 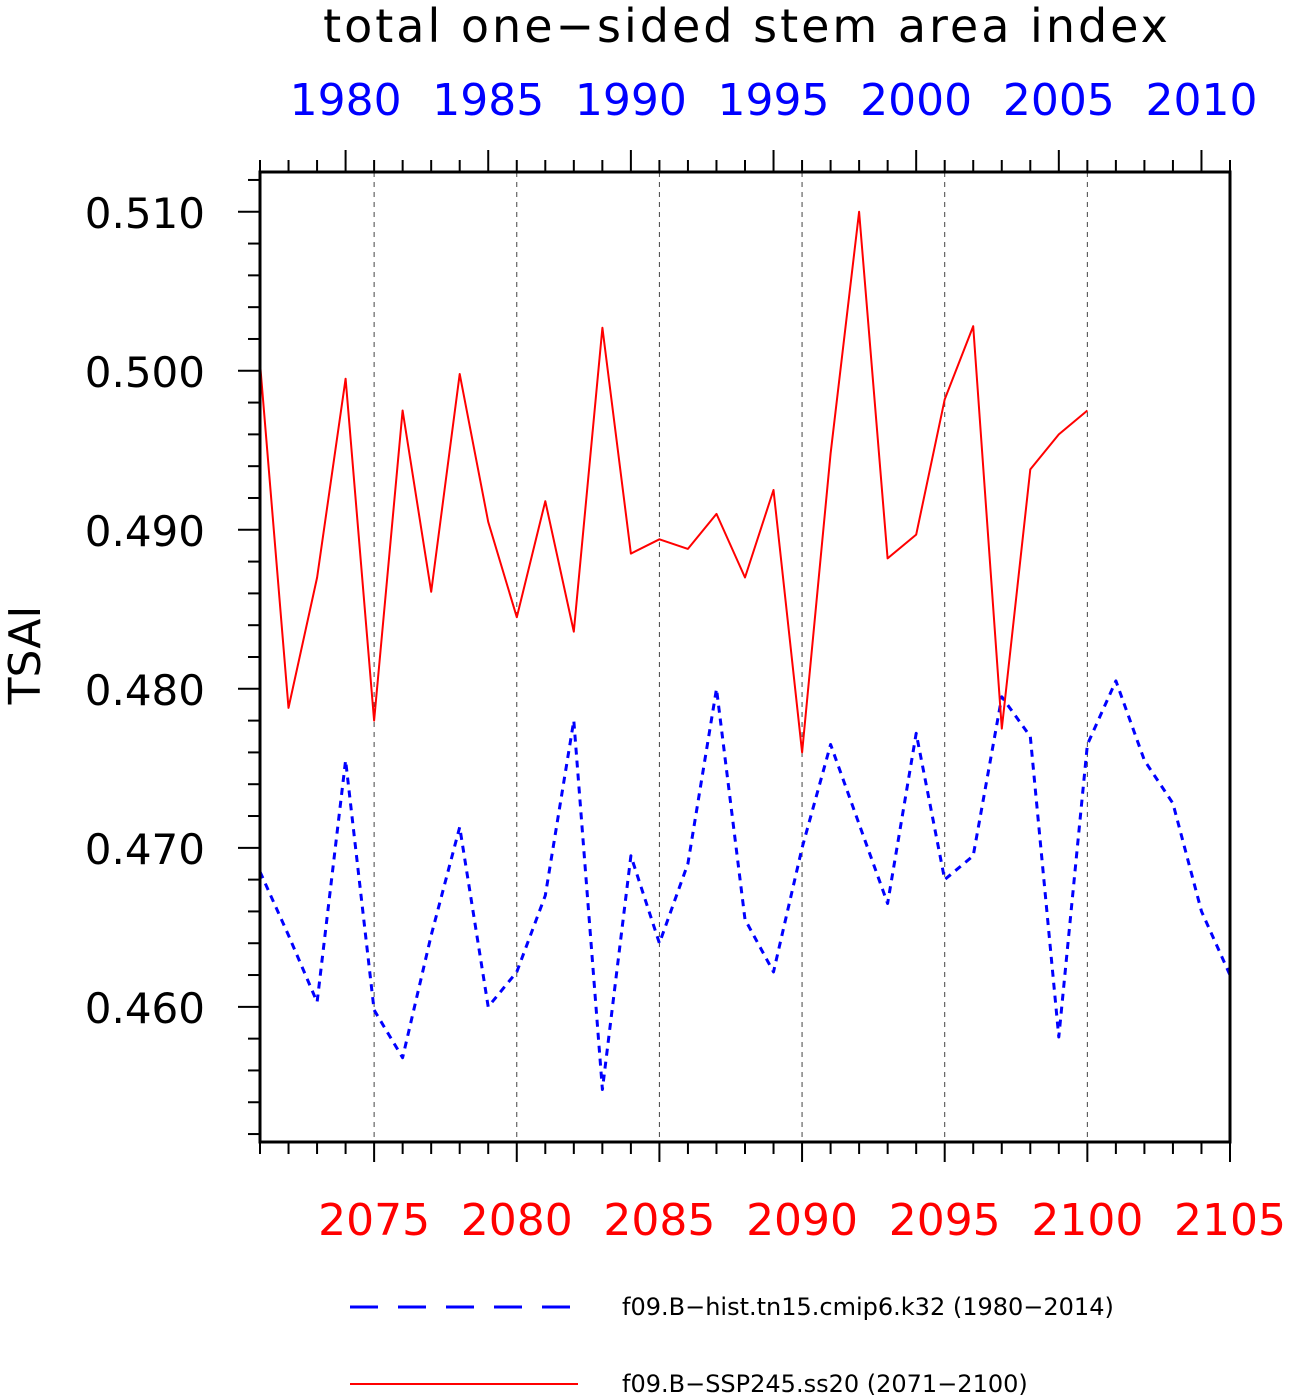 What do you see at coordinates (145, 690) in the screenshot?
I see `y-tick-label: 0.480` at bounding box center [145, 690].